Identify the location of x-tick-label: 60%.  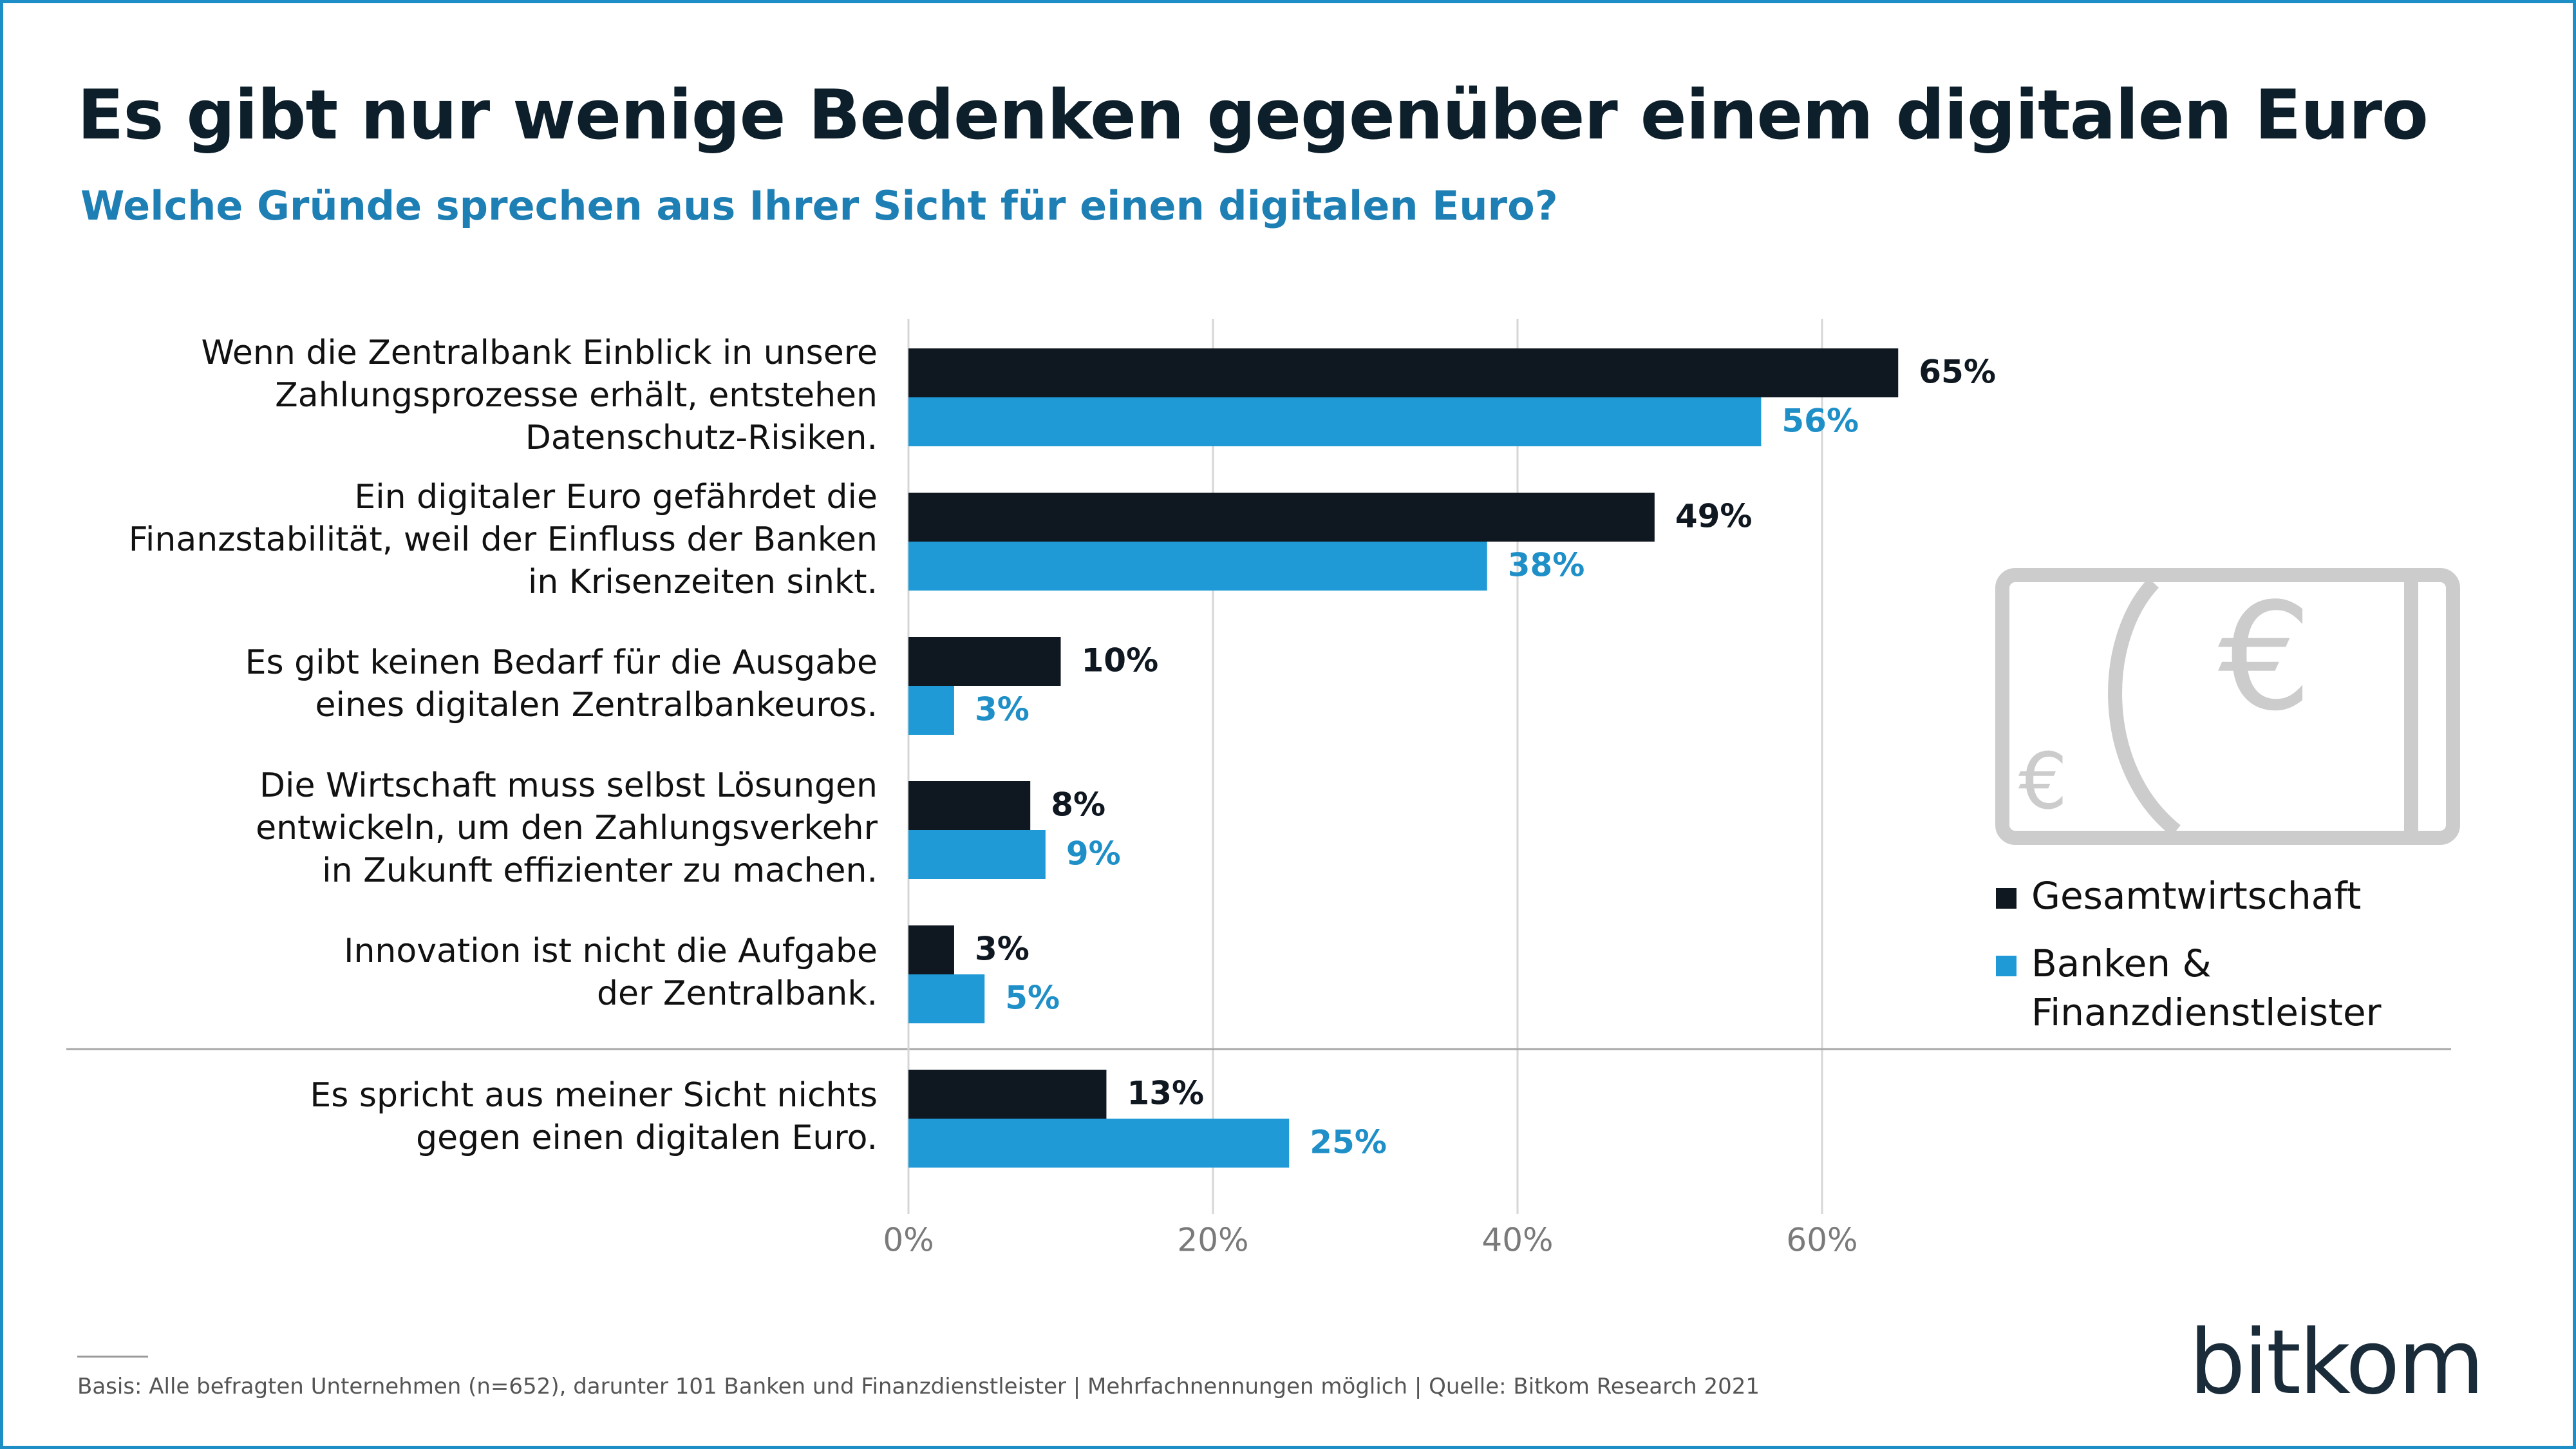
(1821, 1240).